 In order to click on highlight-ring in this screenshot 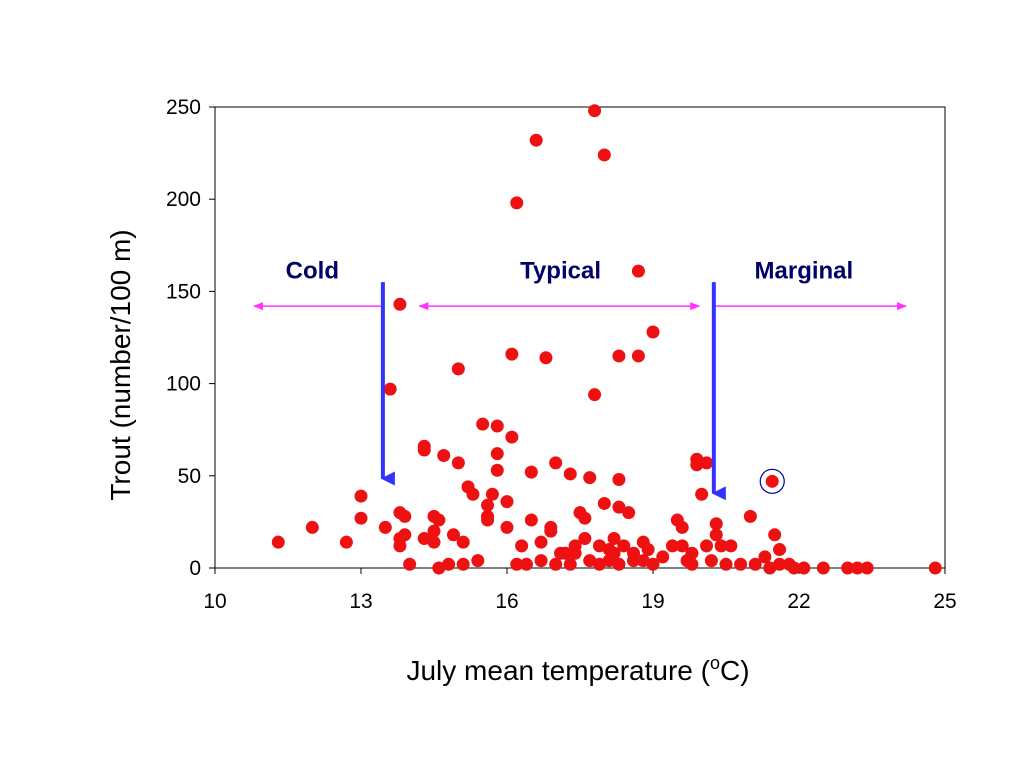, I will do `click(772, 481)`.